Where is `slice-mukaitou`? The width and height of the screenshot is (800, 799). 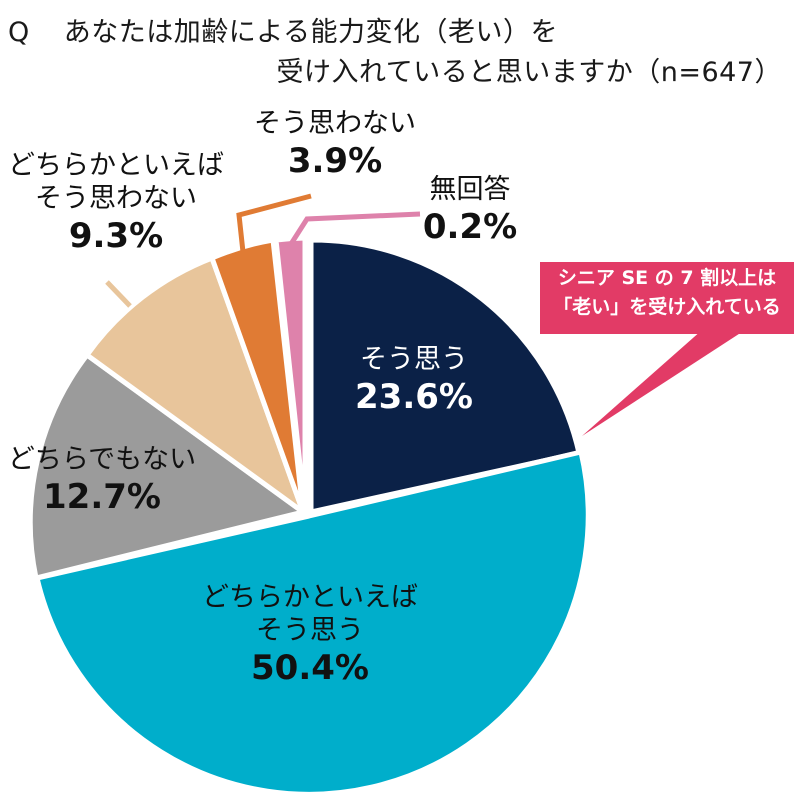
slice-mukaitou is located at coordinates (290, 375).